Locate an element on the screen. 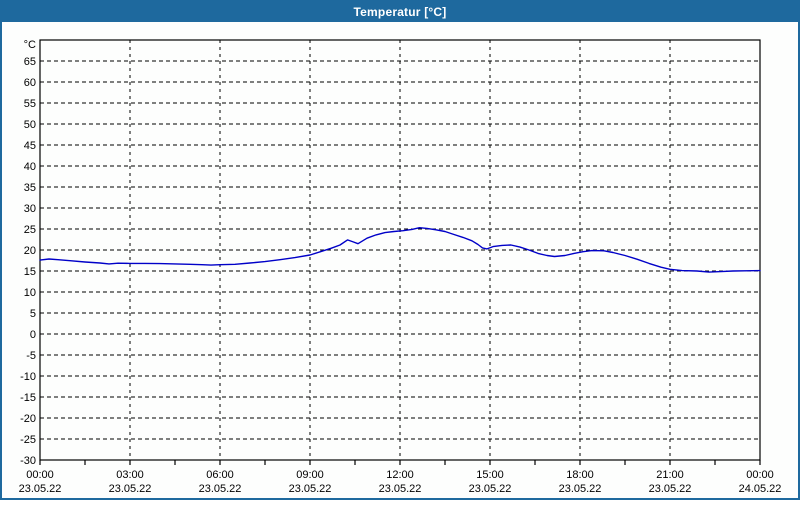 The height and width of the screenshot is (505, 800). window-title: Temperatur [°C] is located at coordinates (400, 12).